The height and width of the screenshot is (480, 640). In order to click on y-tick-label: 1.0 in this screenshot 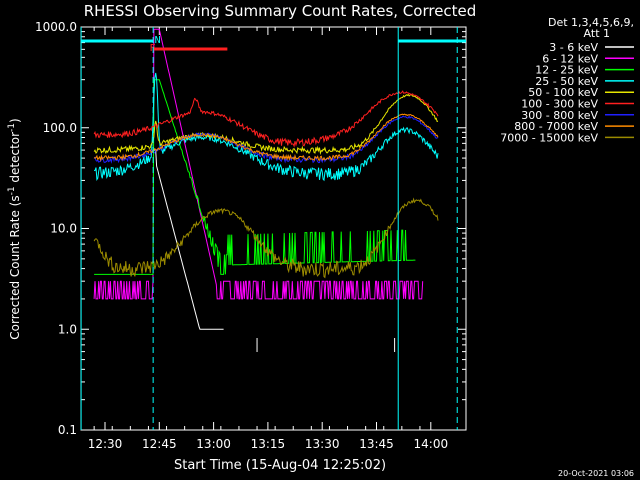, I will do `click(67, 329)`.